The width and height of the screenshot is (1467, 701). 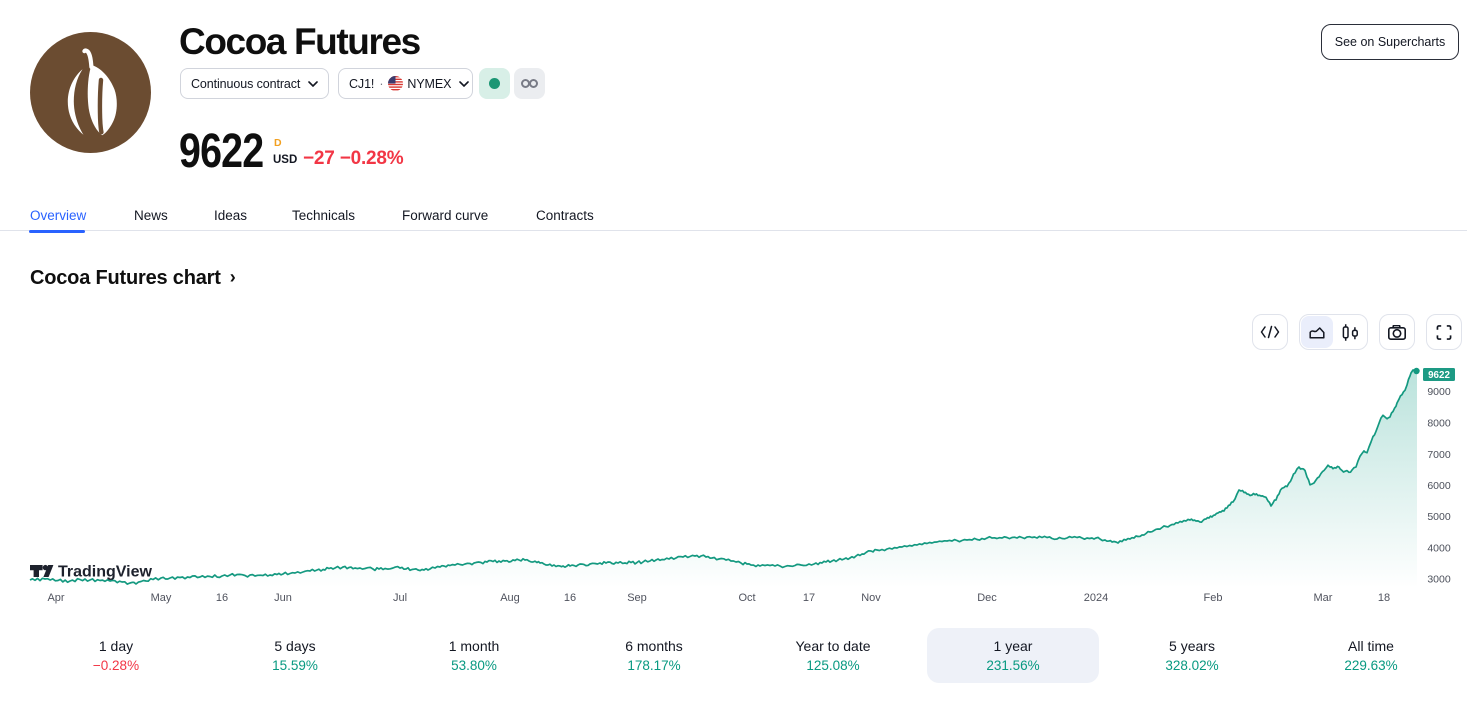 What do you see at coordinates (809, 598) in the screenshot?
I see `svg-text: 17` at bounding box center [809, 598].